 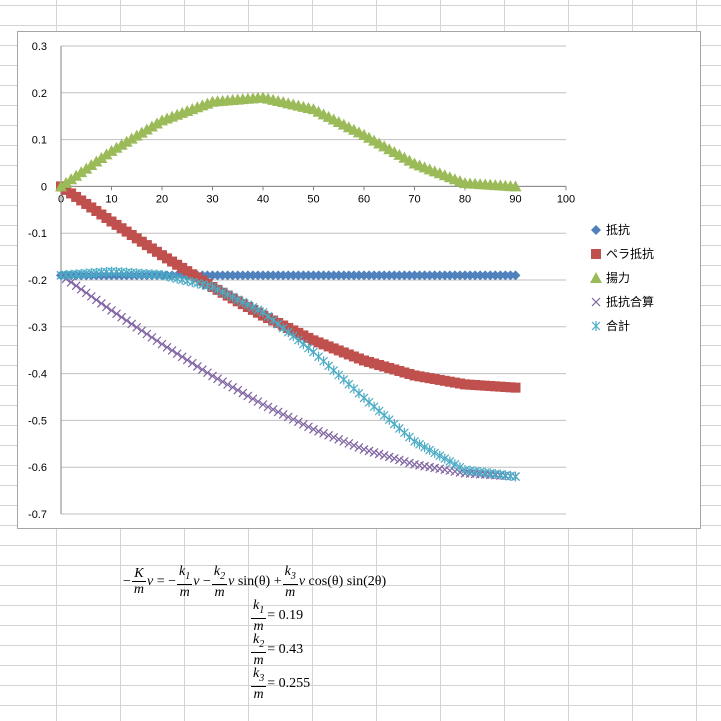 I want to click on y-tick-label: -0.4, so click(x=37, y=375).